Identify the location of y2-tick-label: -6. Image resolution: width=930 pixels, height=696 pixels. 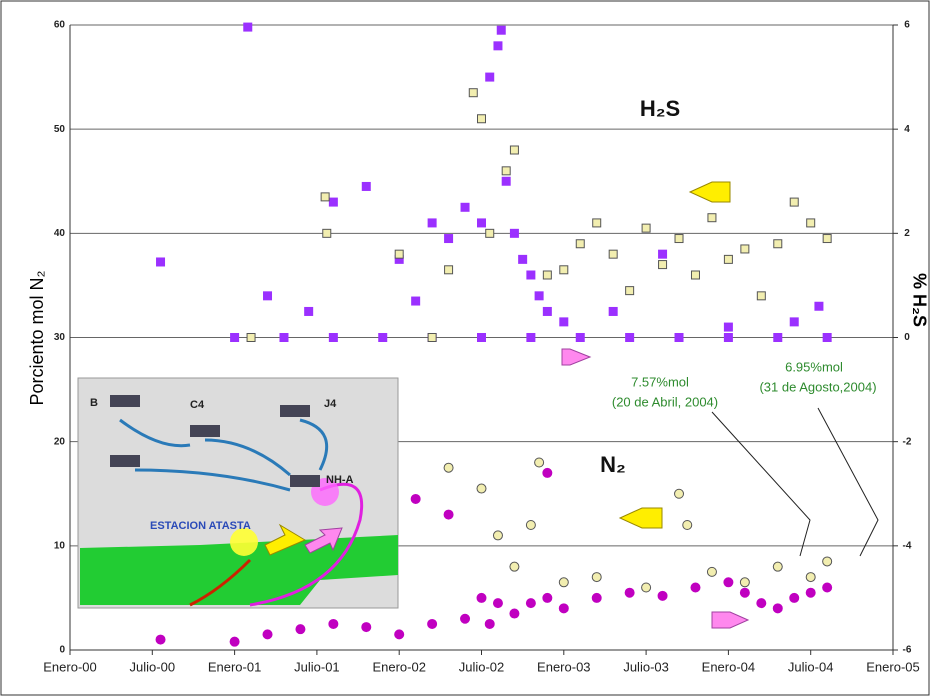
(907, 650).